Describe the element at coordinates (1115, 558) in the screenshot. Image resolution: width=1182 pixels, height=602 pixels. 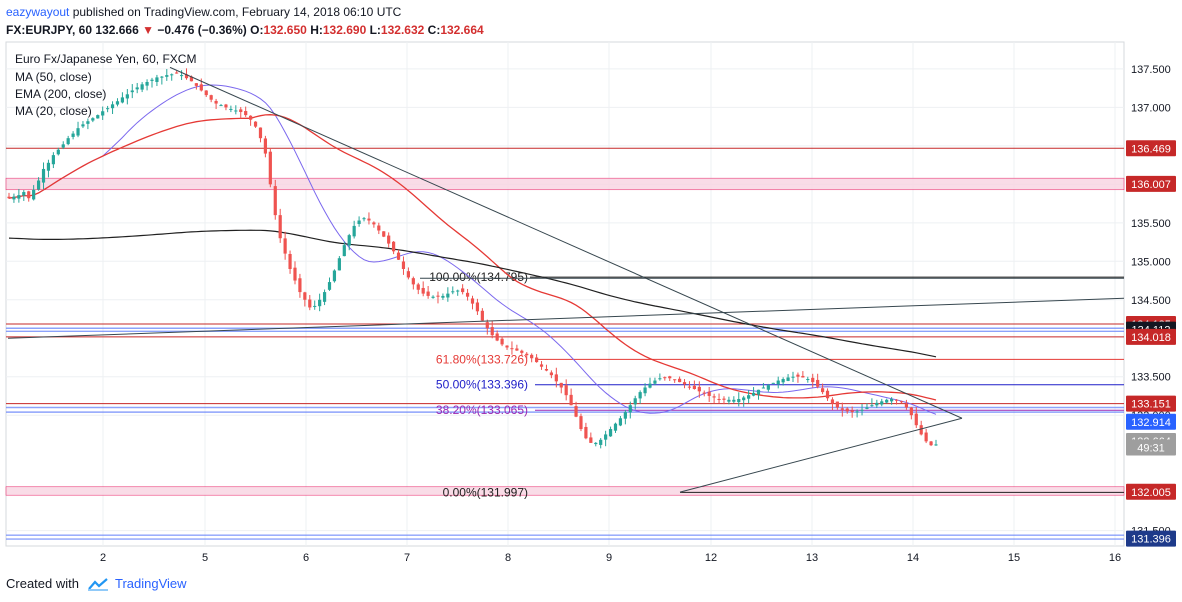
I see `x-tick-label: 16` at that location.